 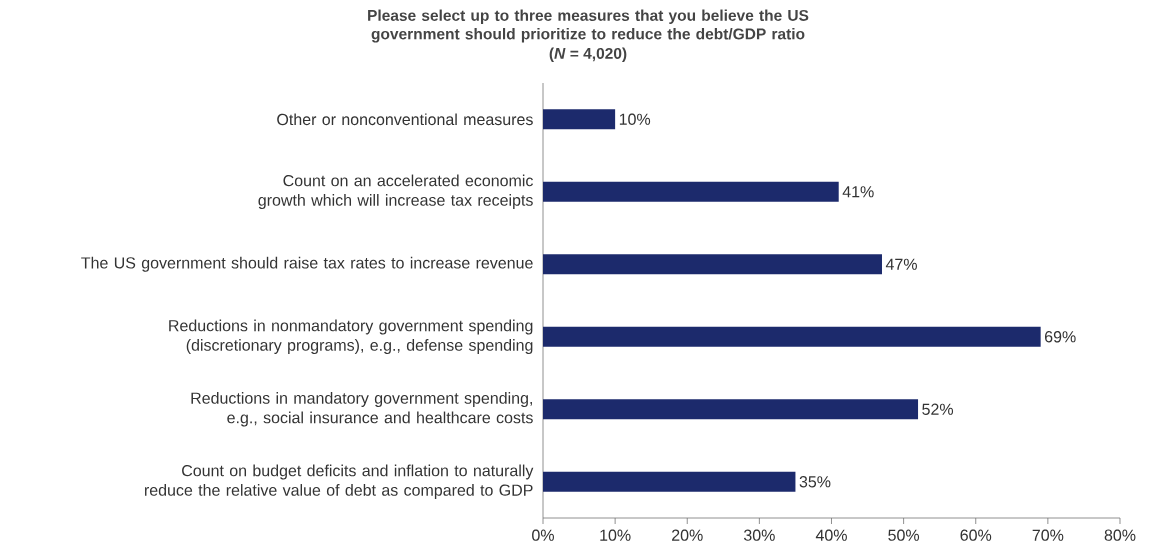 What do you see at coordinates (1048, 535) in the screenshot?
I see `x-tick-label: 70%` at bounding box center [1048, 535].